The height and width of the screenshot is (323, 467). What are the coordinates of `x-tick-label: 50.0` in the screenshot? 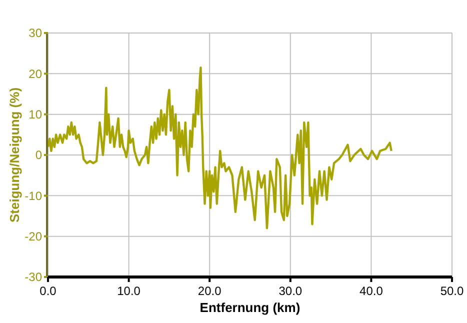 It's located at (452, 291).